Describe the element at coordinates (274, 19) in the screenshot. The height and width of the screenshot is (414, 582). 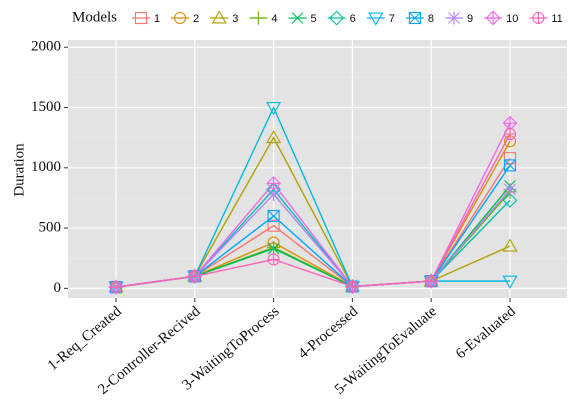
I see `legend-label: 4` at that location.